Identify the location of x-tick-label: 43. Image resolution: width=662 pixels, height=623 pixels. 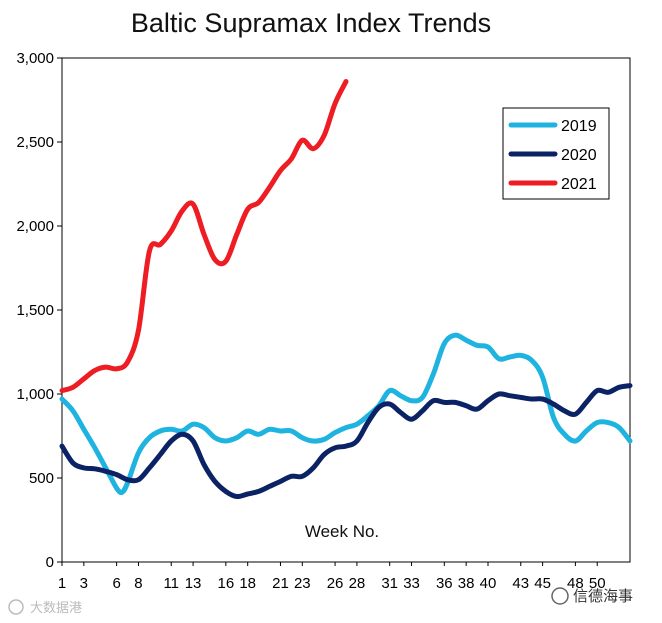
(520, 583).